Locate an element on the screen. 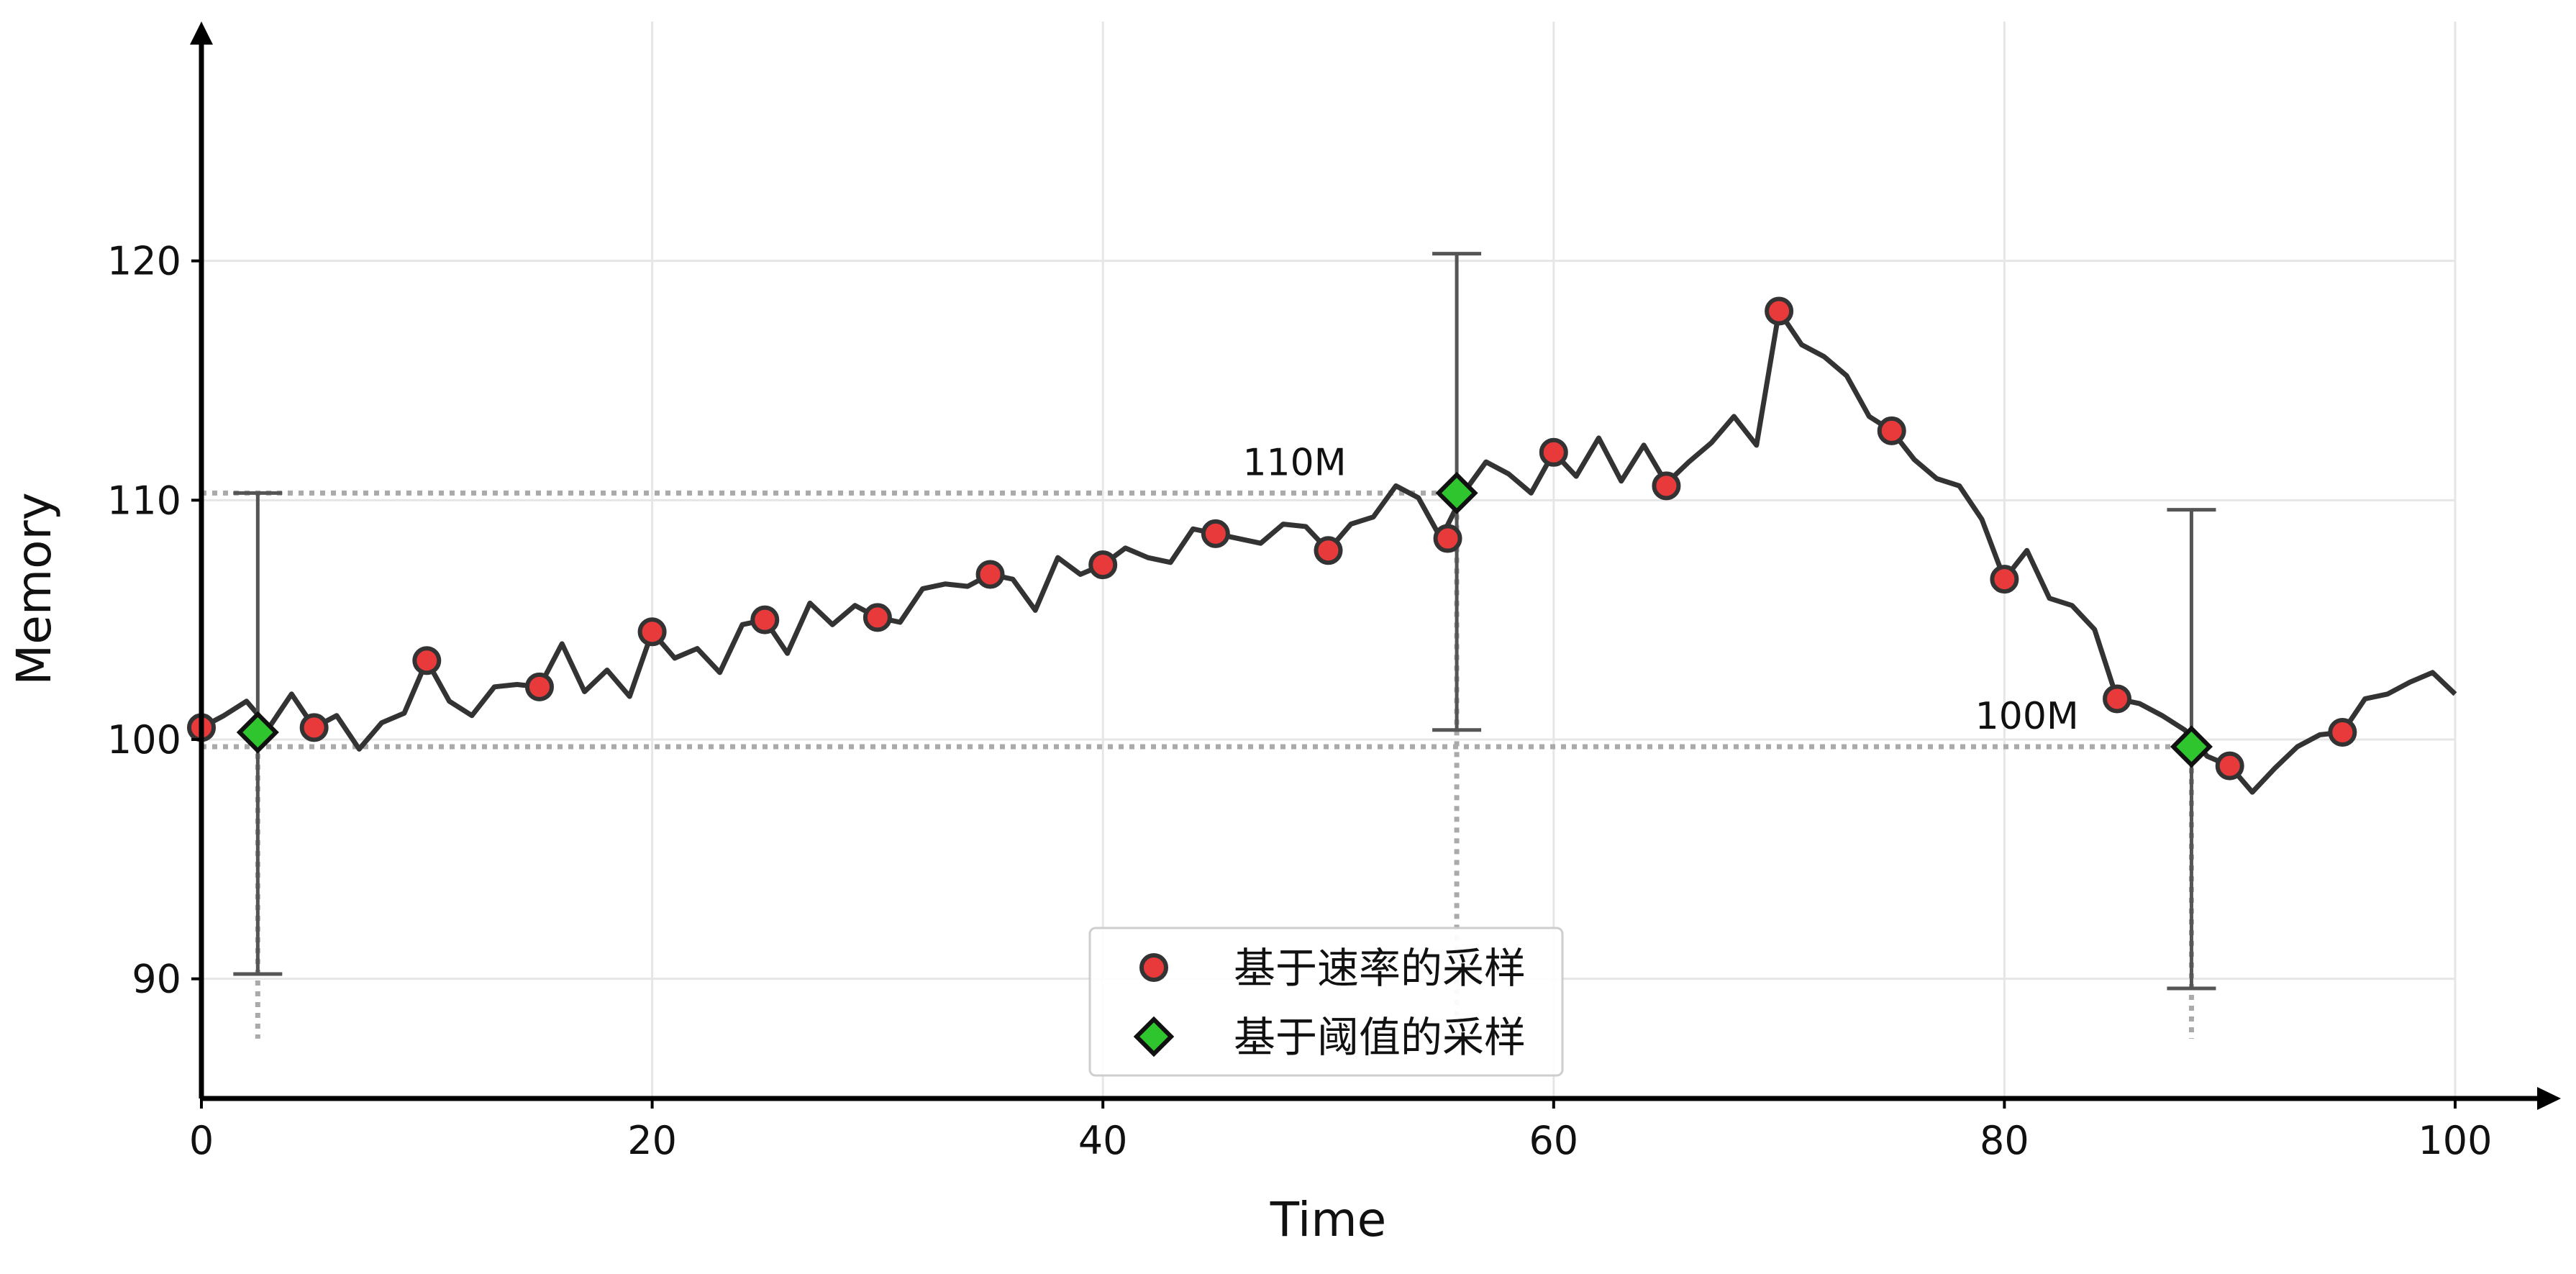 Image resolution: width=2576 pixels, height=1274 pixels. reference-annotations: 110M 100M is located at coordinates (1660, 589).